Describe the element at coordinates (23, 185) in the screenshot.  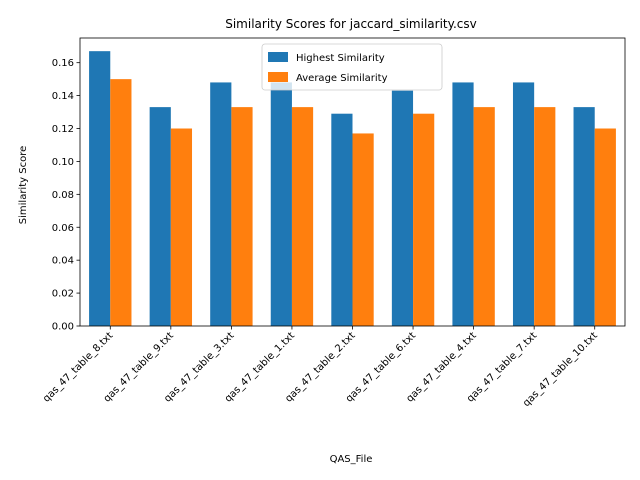
I see `y-axis-label: Similarity Score` at that location.